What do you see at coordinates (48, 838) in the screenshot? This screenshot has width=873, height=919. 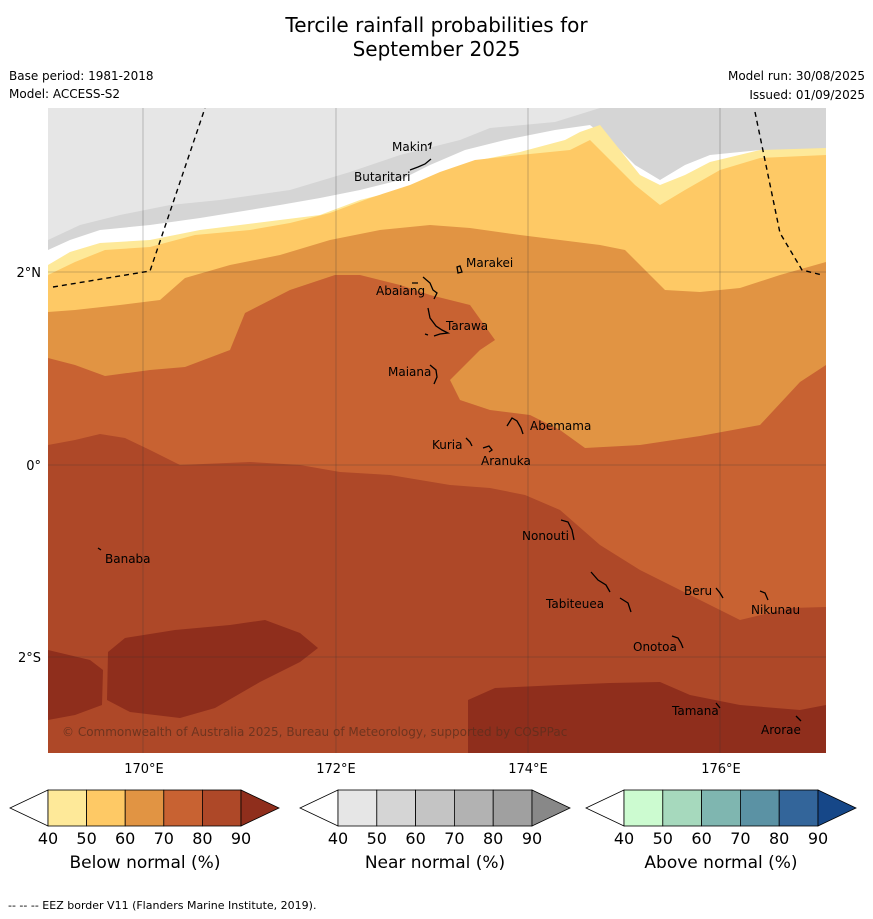 I see `colorbar-below-tick: 40` at bounding box center [48, 838].